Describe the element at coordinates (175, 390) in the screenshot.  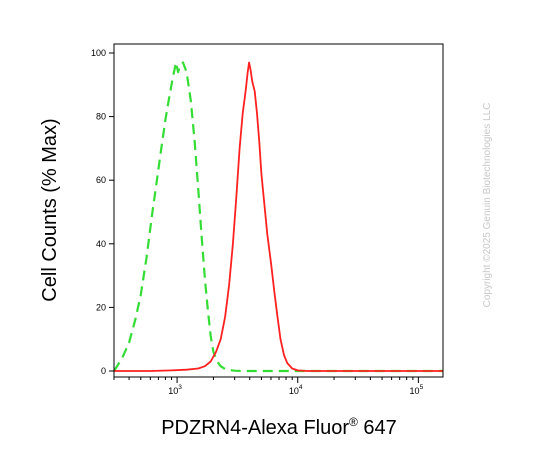
I see `x-tick-label: 10³` at that location.